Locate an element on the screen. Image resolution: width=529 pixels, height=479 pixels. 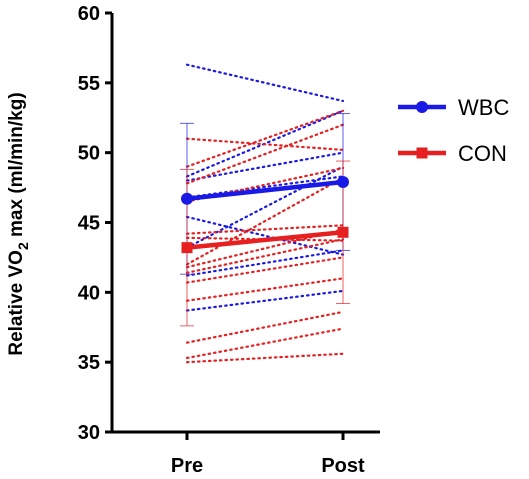
legend: WBC CON is located at coordinates (453, 130).